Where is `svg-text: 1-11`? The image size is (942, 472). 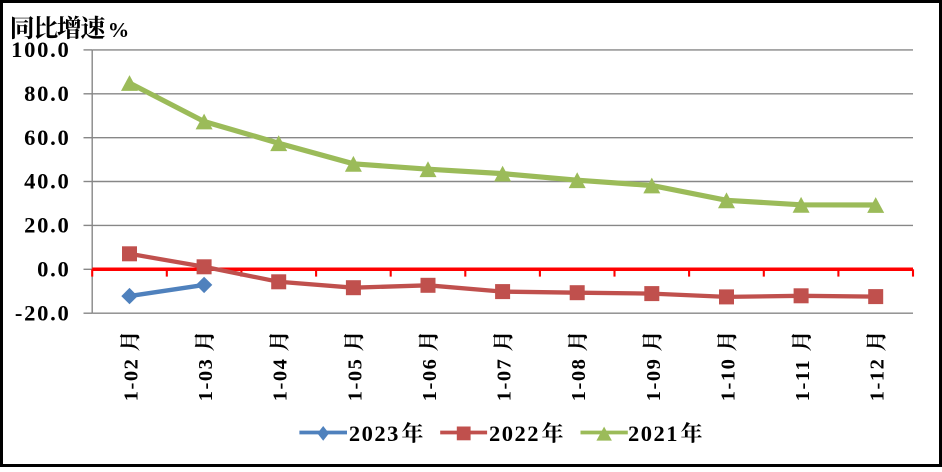 svg-text: 1-11 is located at coordinates (803, 380).